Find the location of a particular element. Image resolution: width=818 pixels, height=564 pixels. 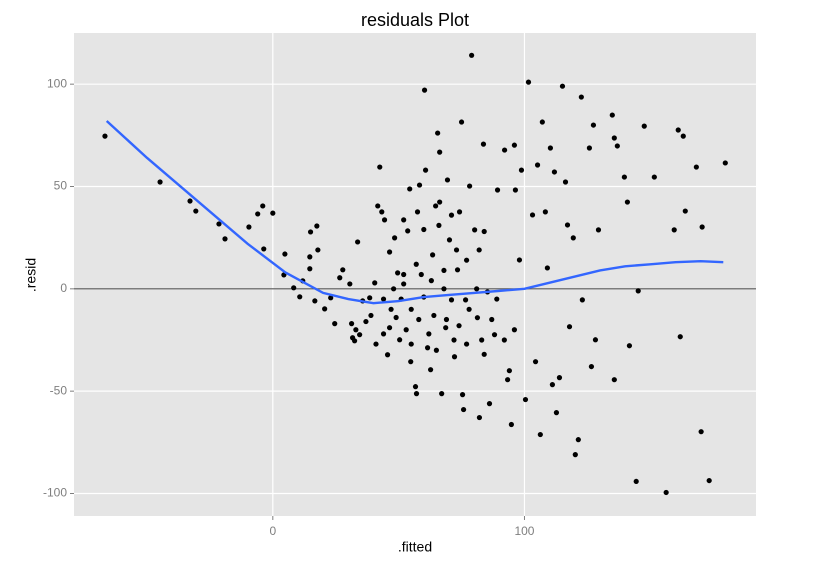

chart-title: residuals Plot is located at coordinates (415, 20).